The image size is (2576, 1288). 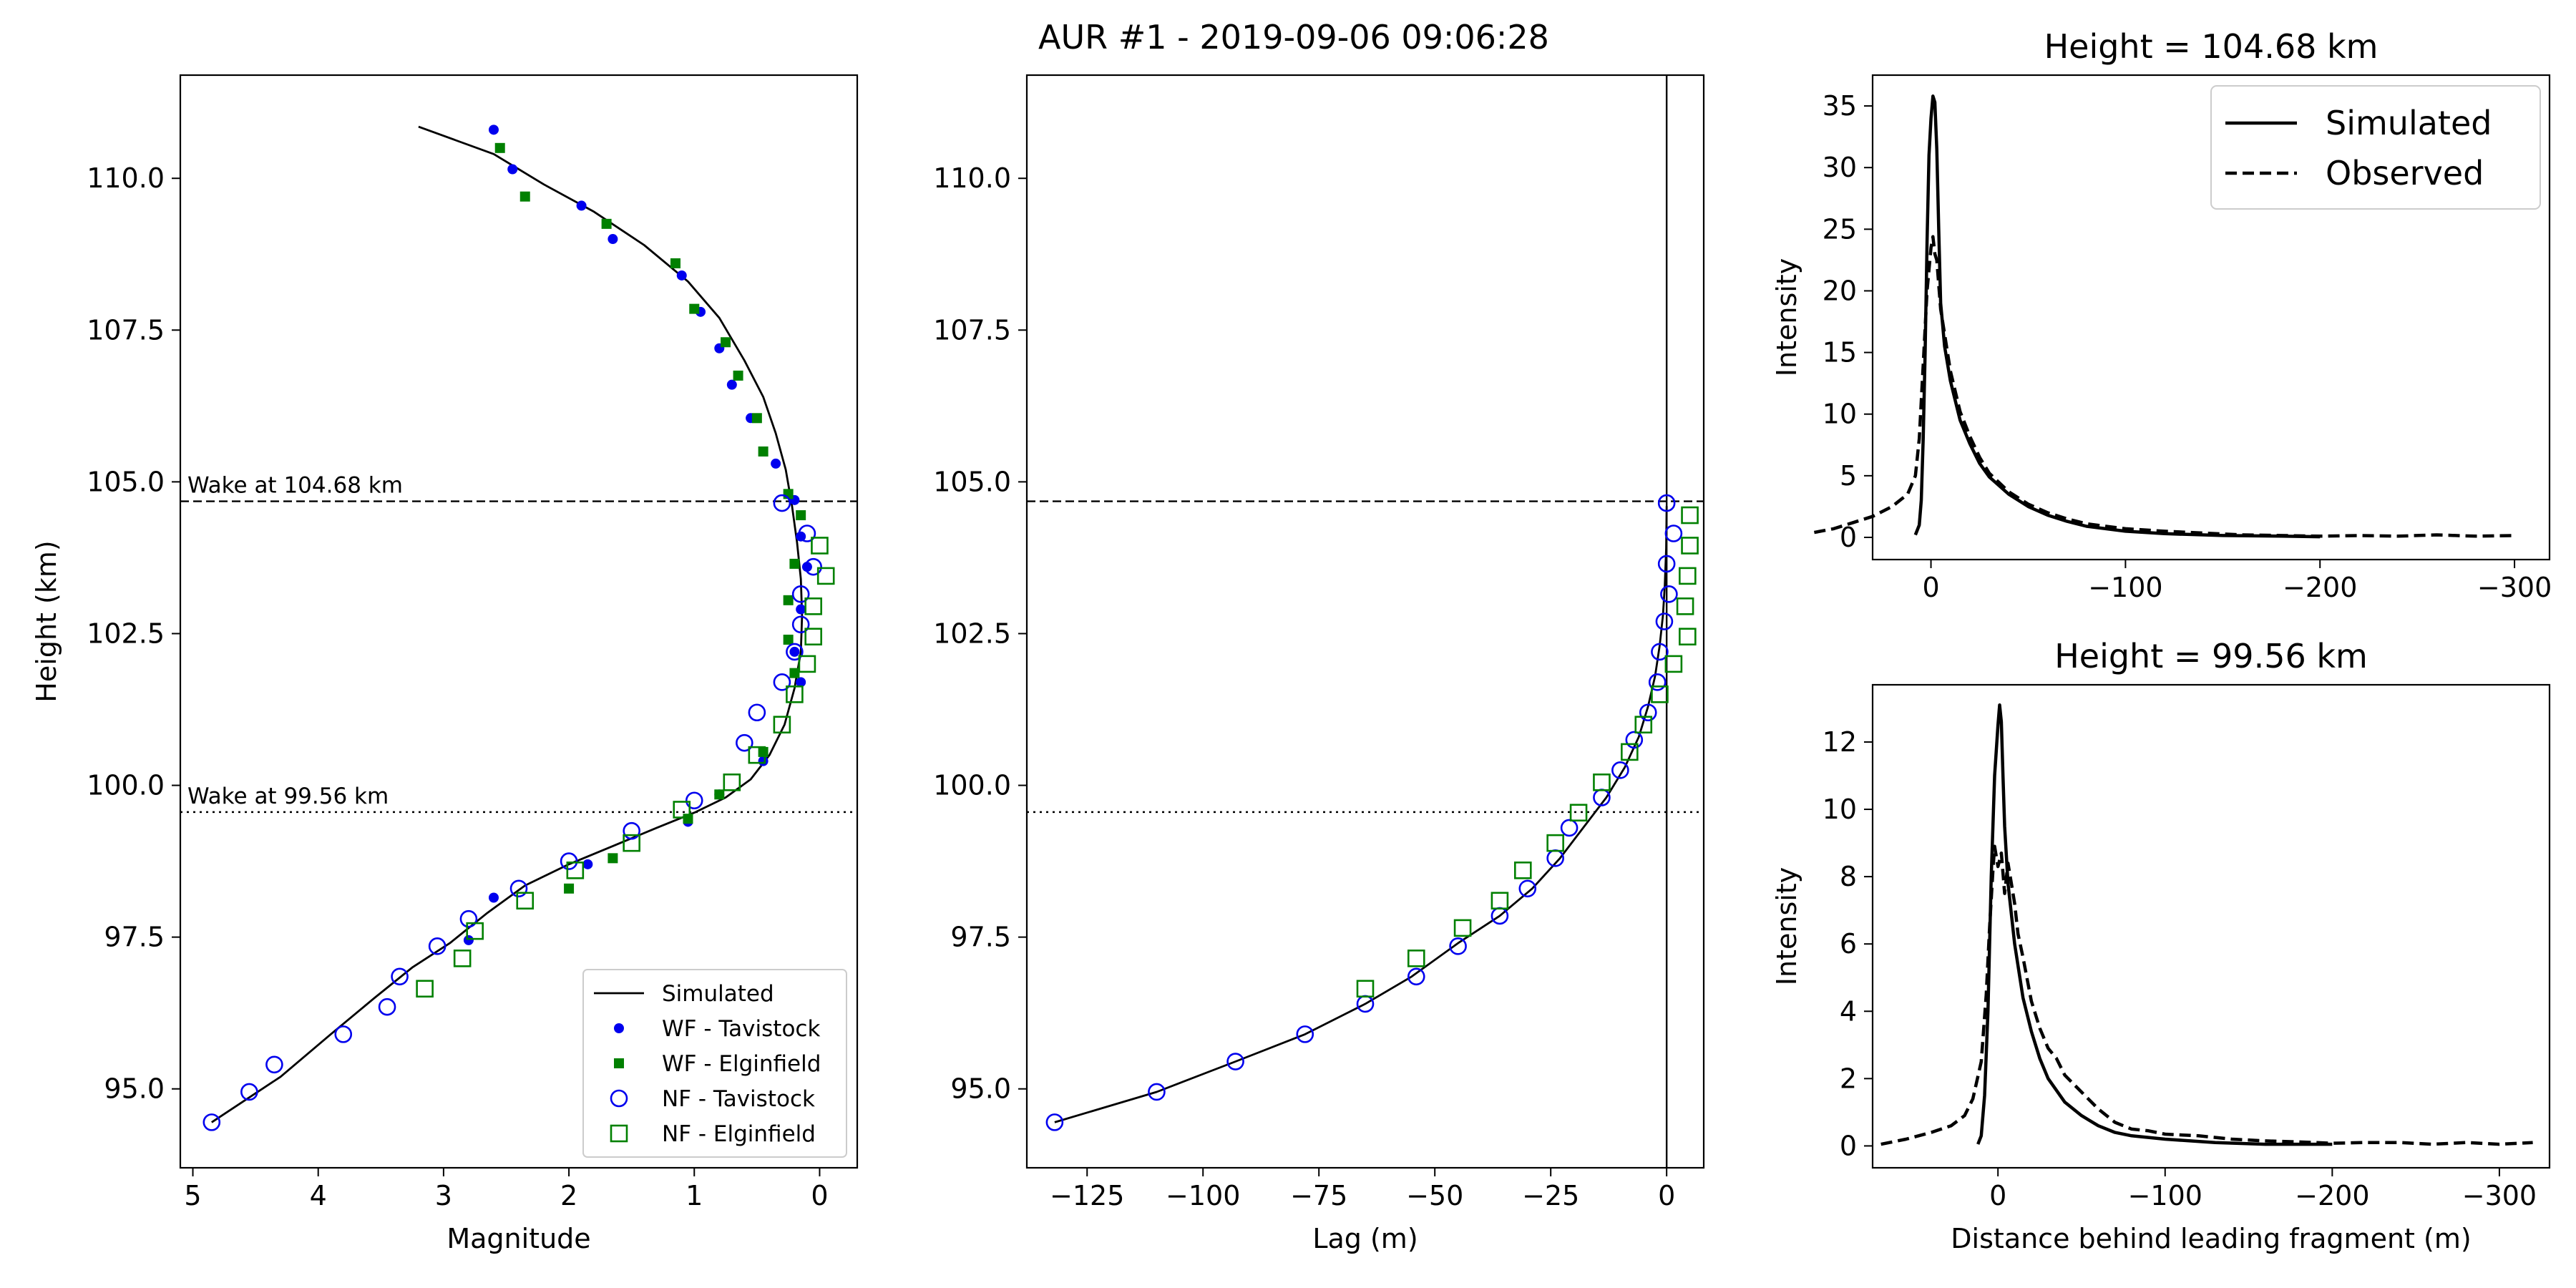 I want to click on observed-line, so click(x=2164, y=386).